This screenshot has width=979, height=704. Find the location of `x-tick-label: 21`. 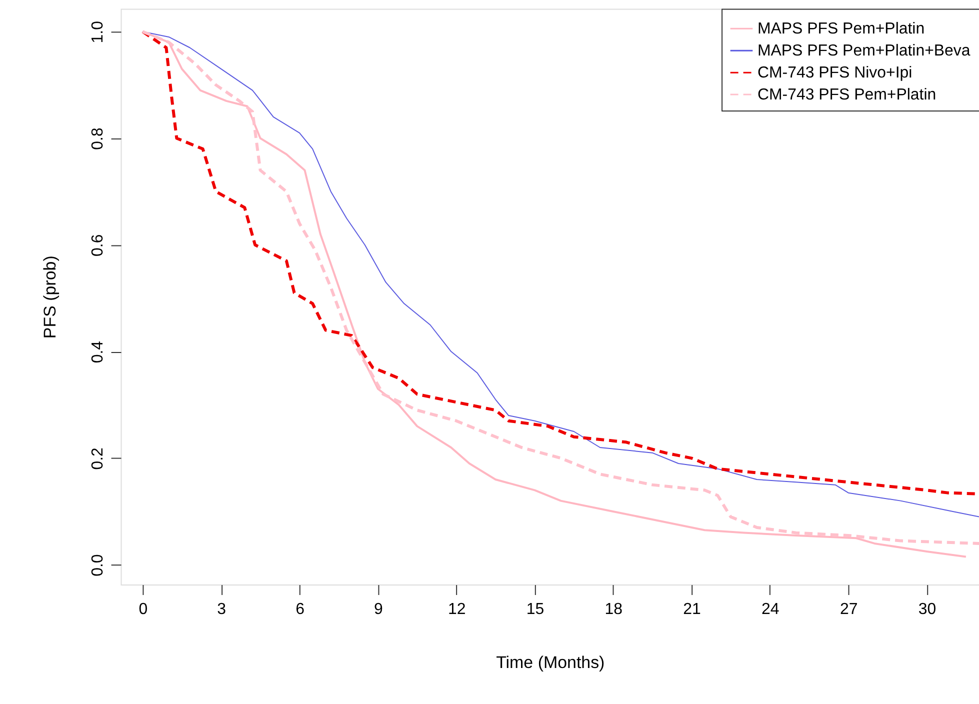

x-tick-label: 21 is located at coordinates (692, 609).